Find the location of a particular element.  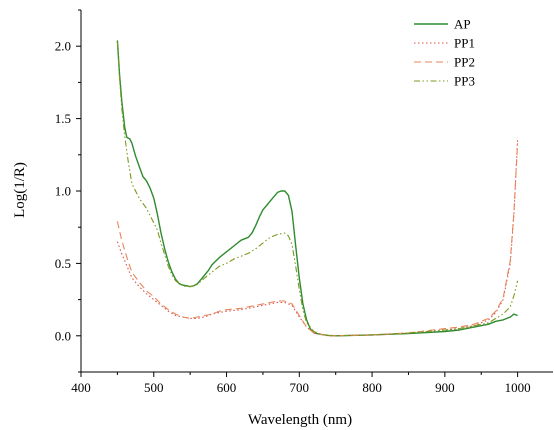

x-tick-label: 700 is located at coordinates (300, 387).